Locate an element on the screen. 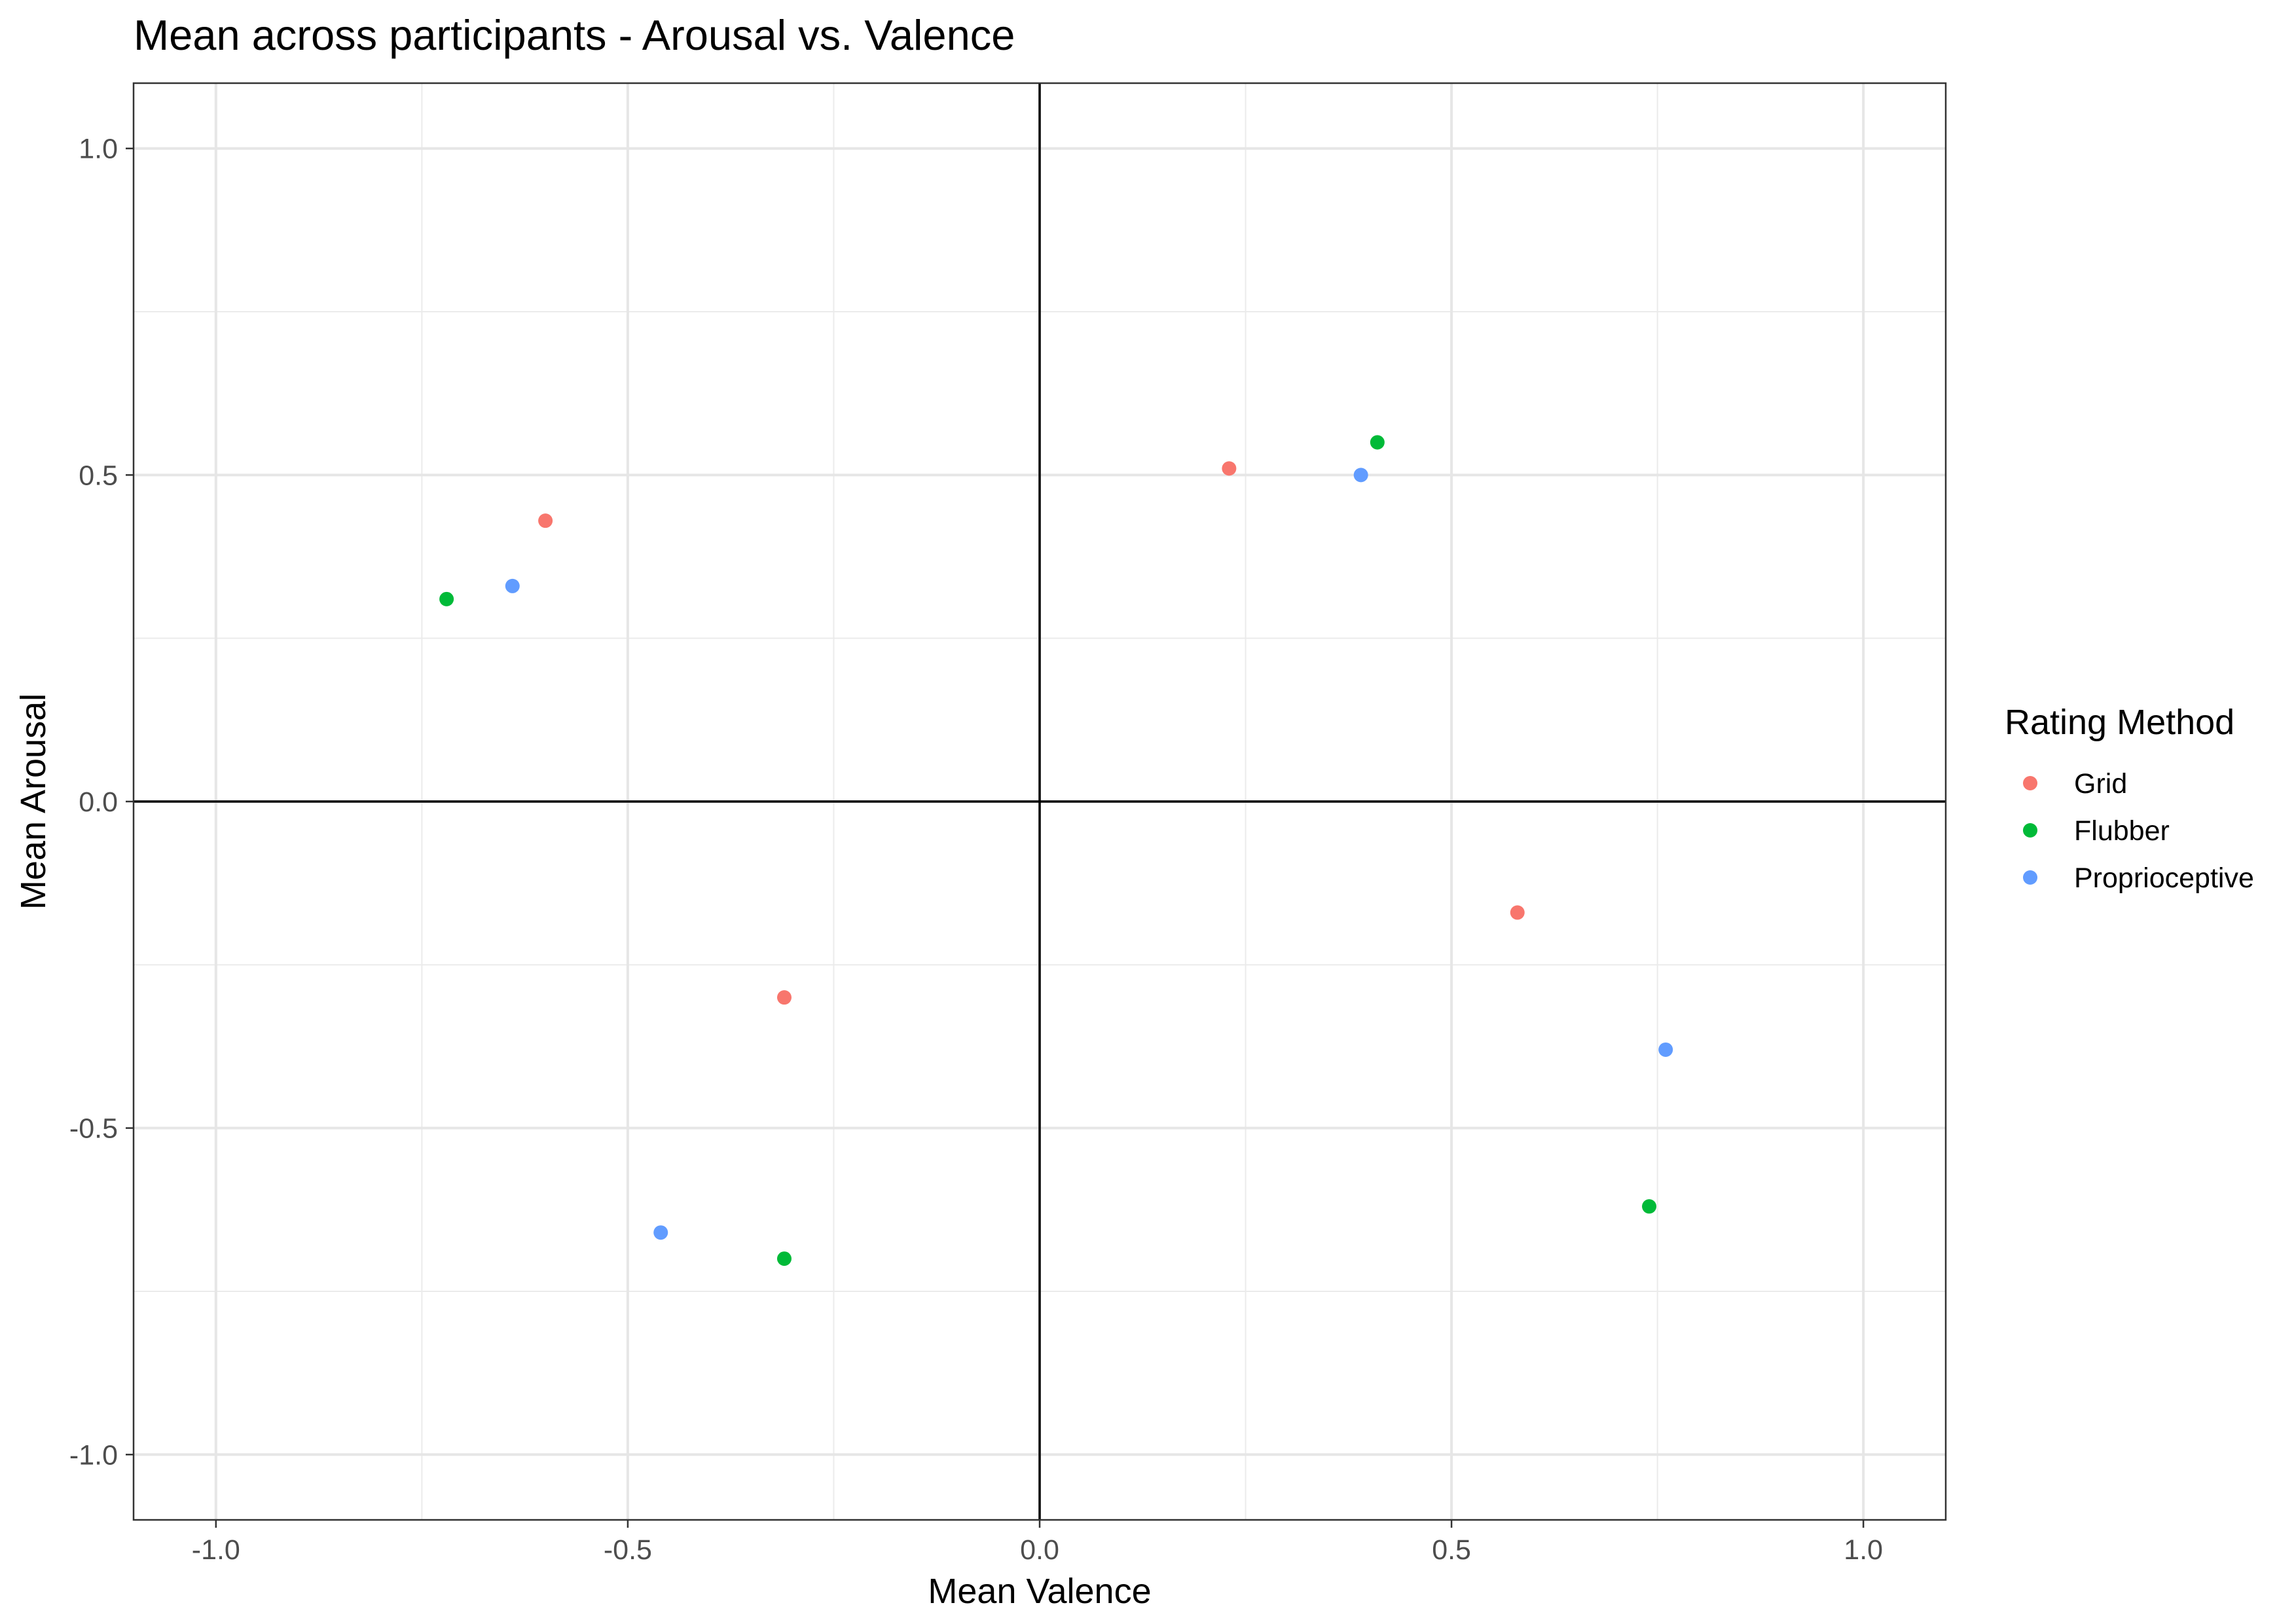 The image size is (2296, 1624). x-tick-label: 1.0 is located at coordinates (1863, 1550).